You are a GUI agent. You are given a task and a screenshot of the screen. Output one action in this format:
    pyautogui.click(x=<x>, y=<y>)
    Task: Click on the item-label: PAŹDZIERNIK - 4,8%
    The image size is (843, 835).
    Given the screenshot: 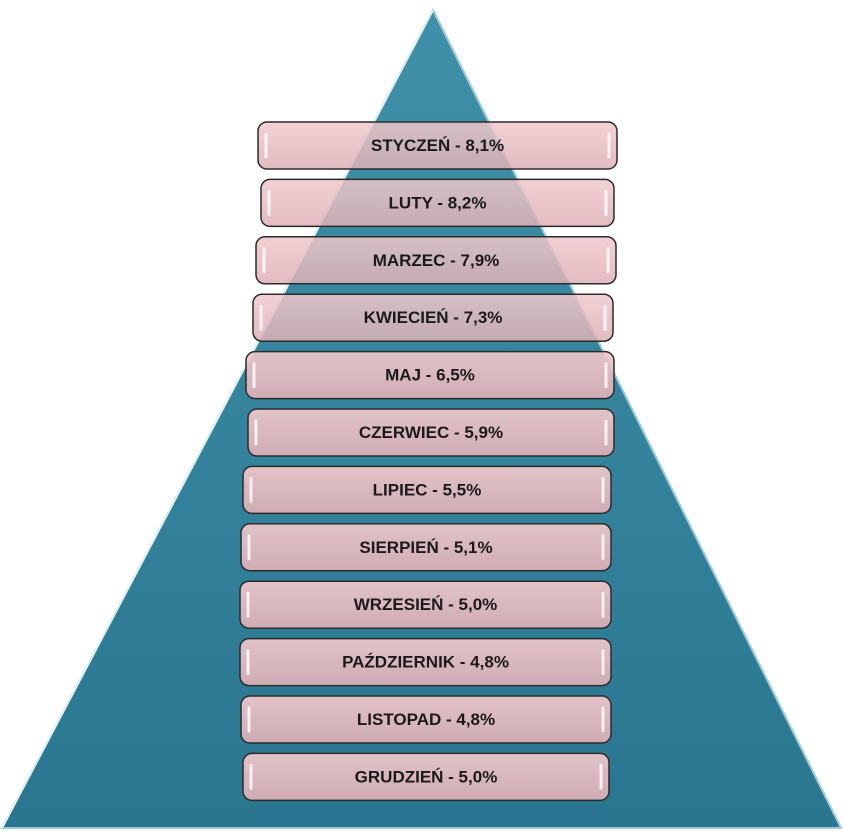 What is the action you would take?
    pyautogui.click(x=425, y=662)
    